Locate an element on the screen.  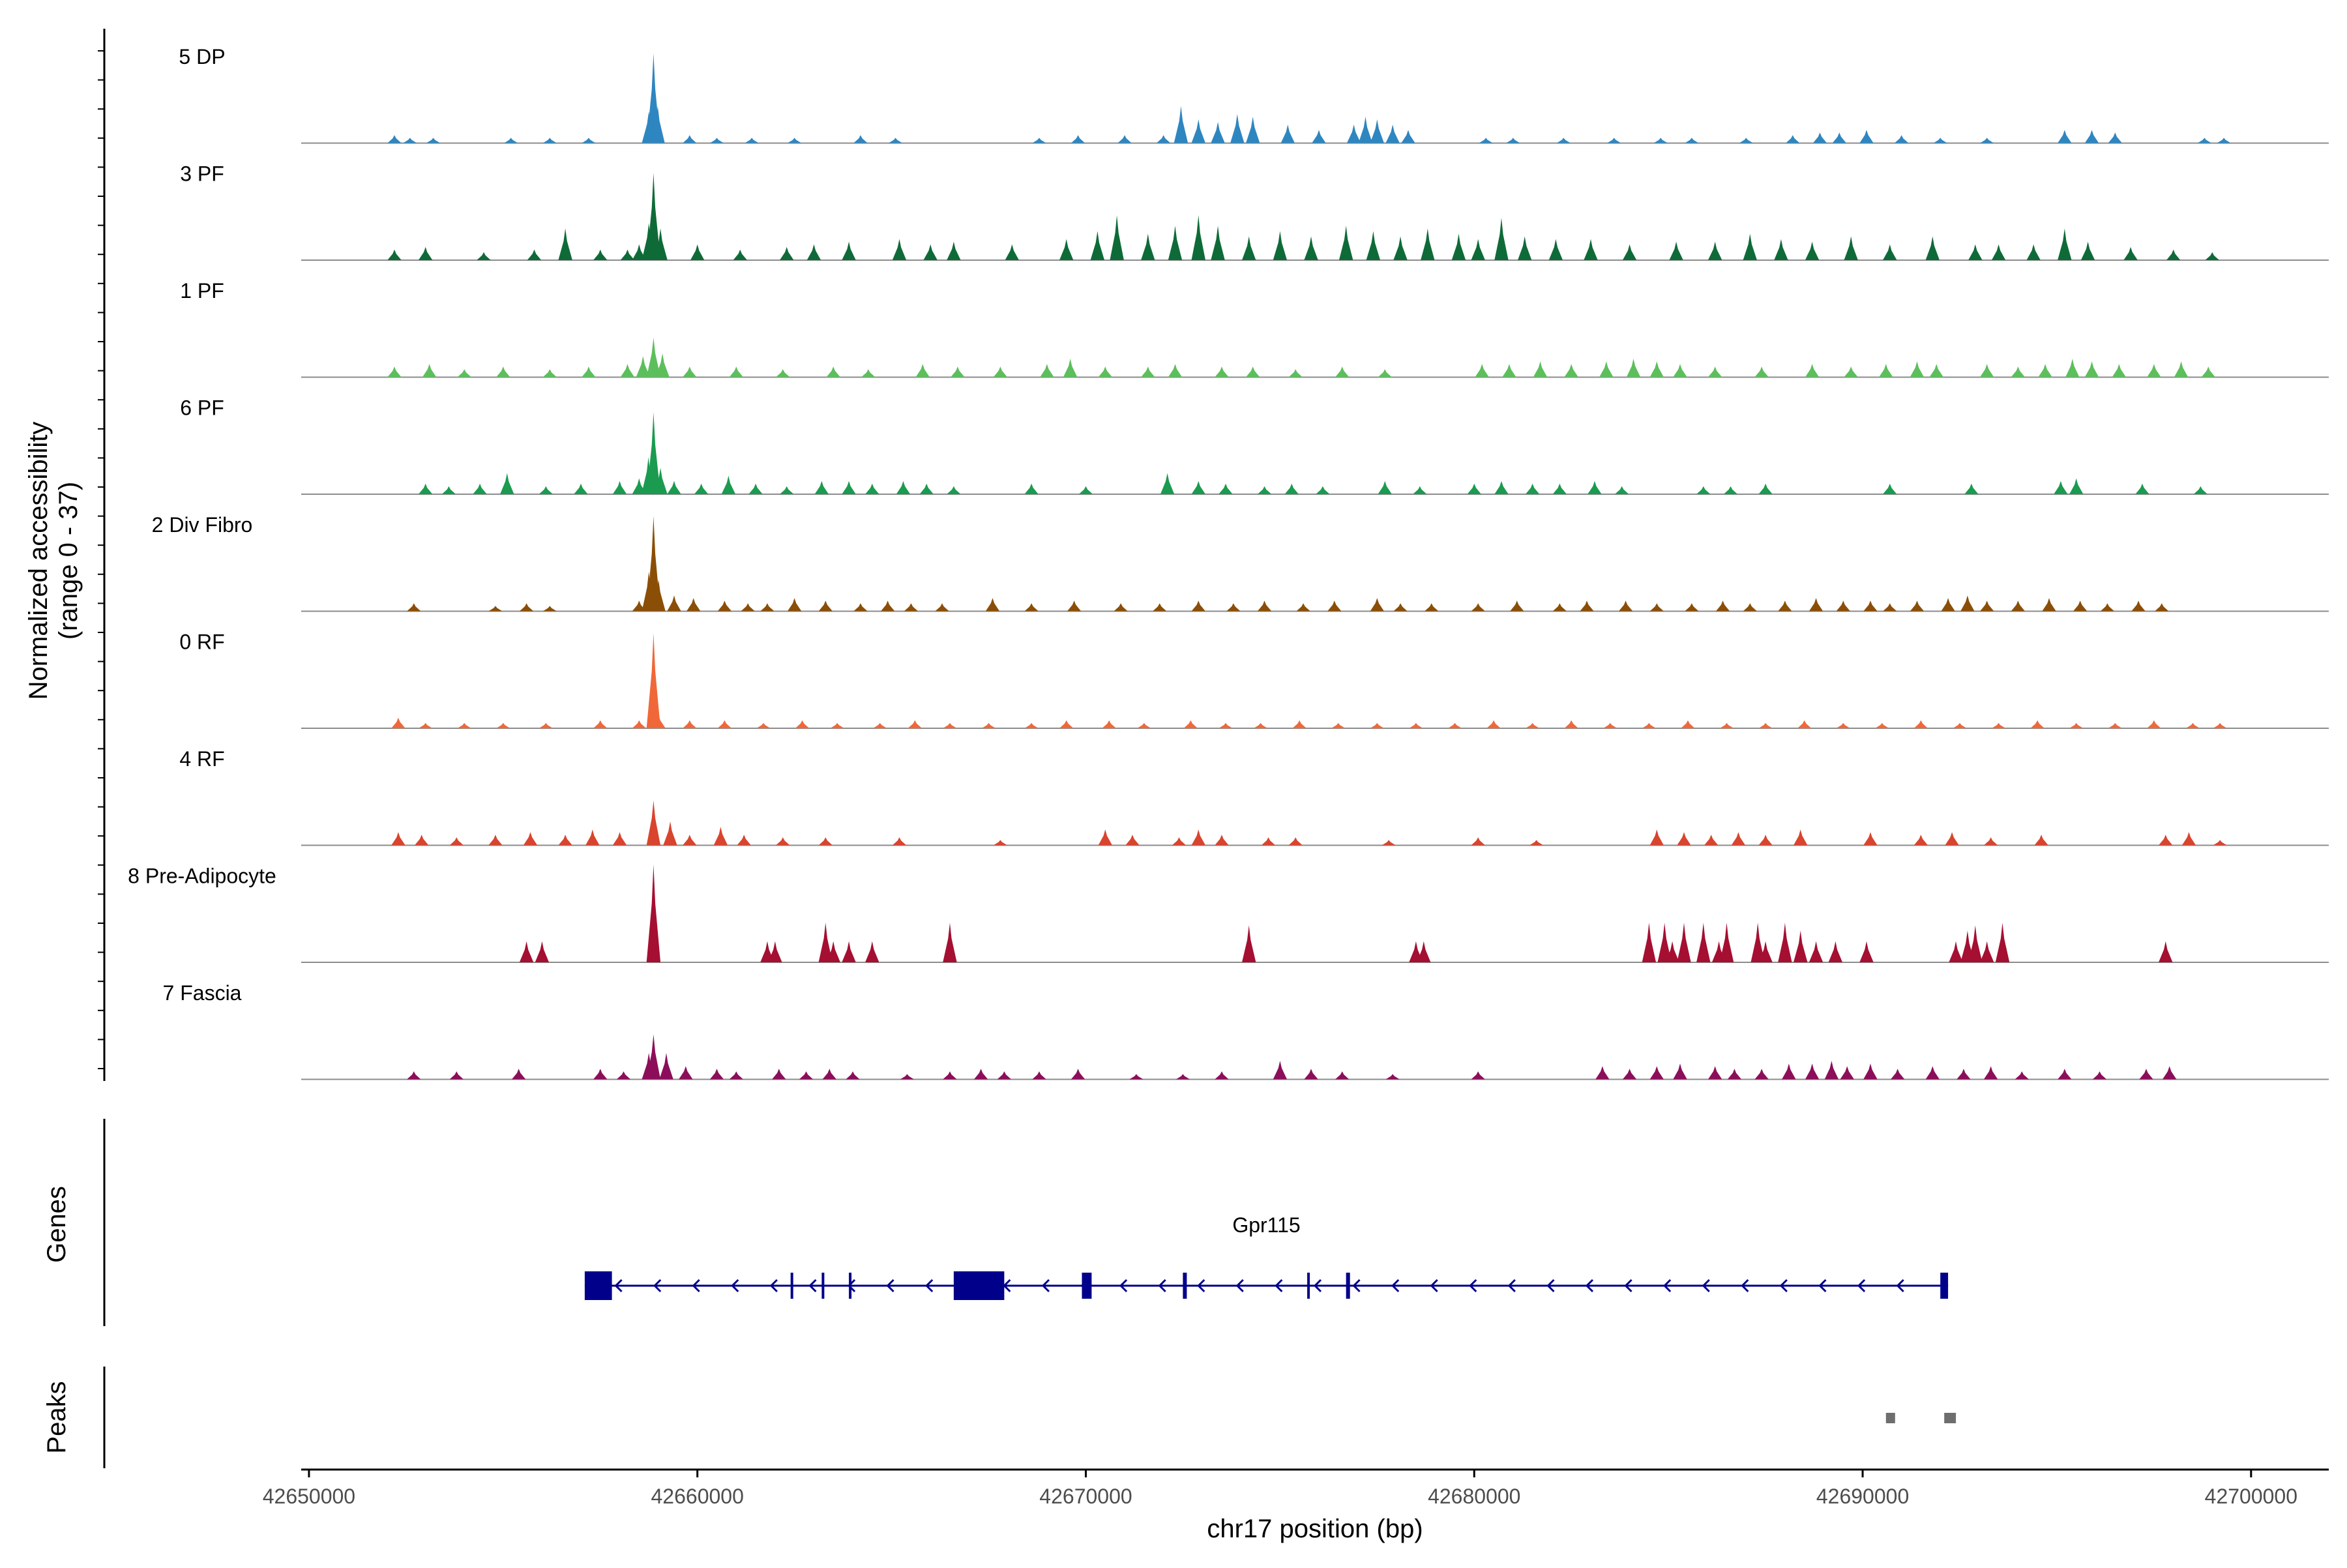
track-7-fascia: 7 Fascia is located at coordinates (1246, 1030).